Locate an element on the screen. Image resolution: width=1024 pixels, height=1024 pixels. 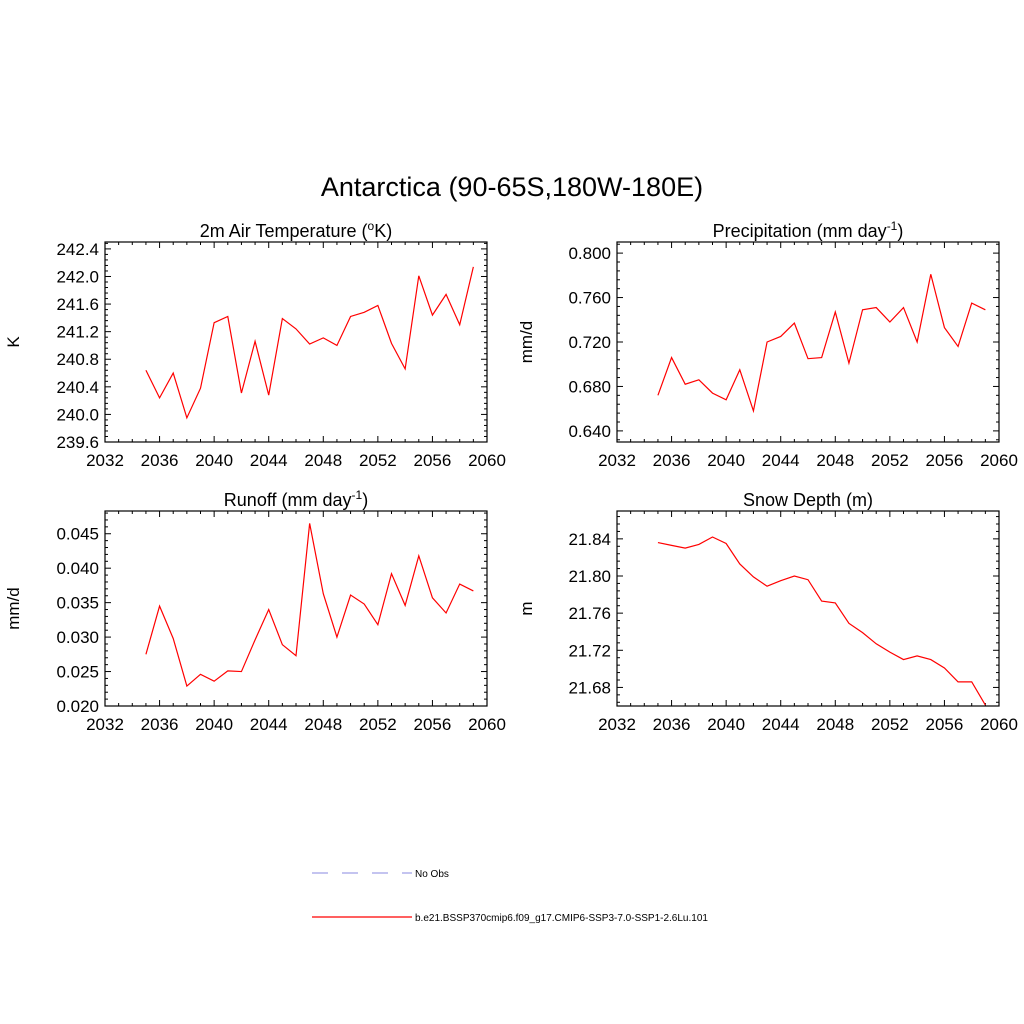
y-tick-label: 0.680 is located at coordinates (589, 386).